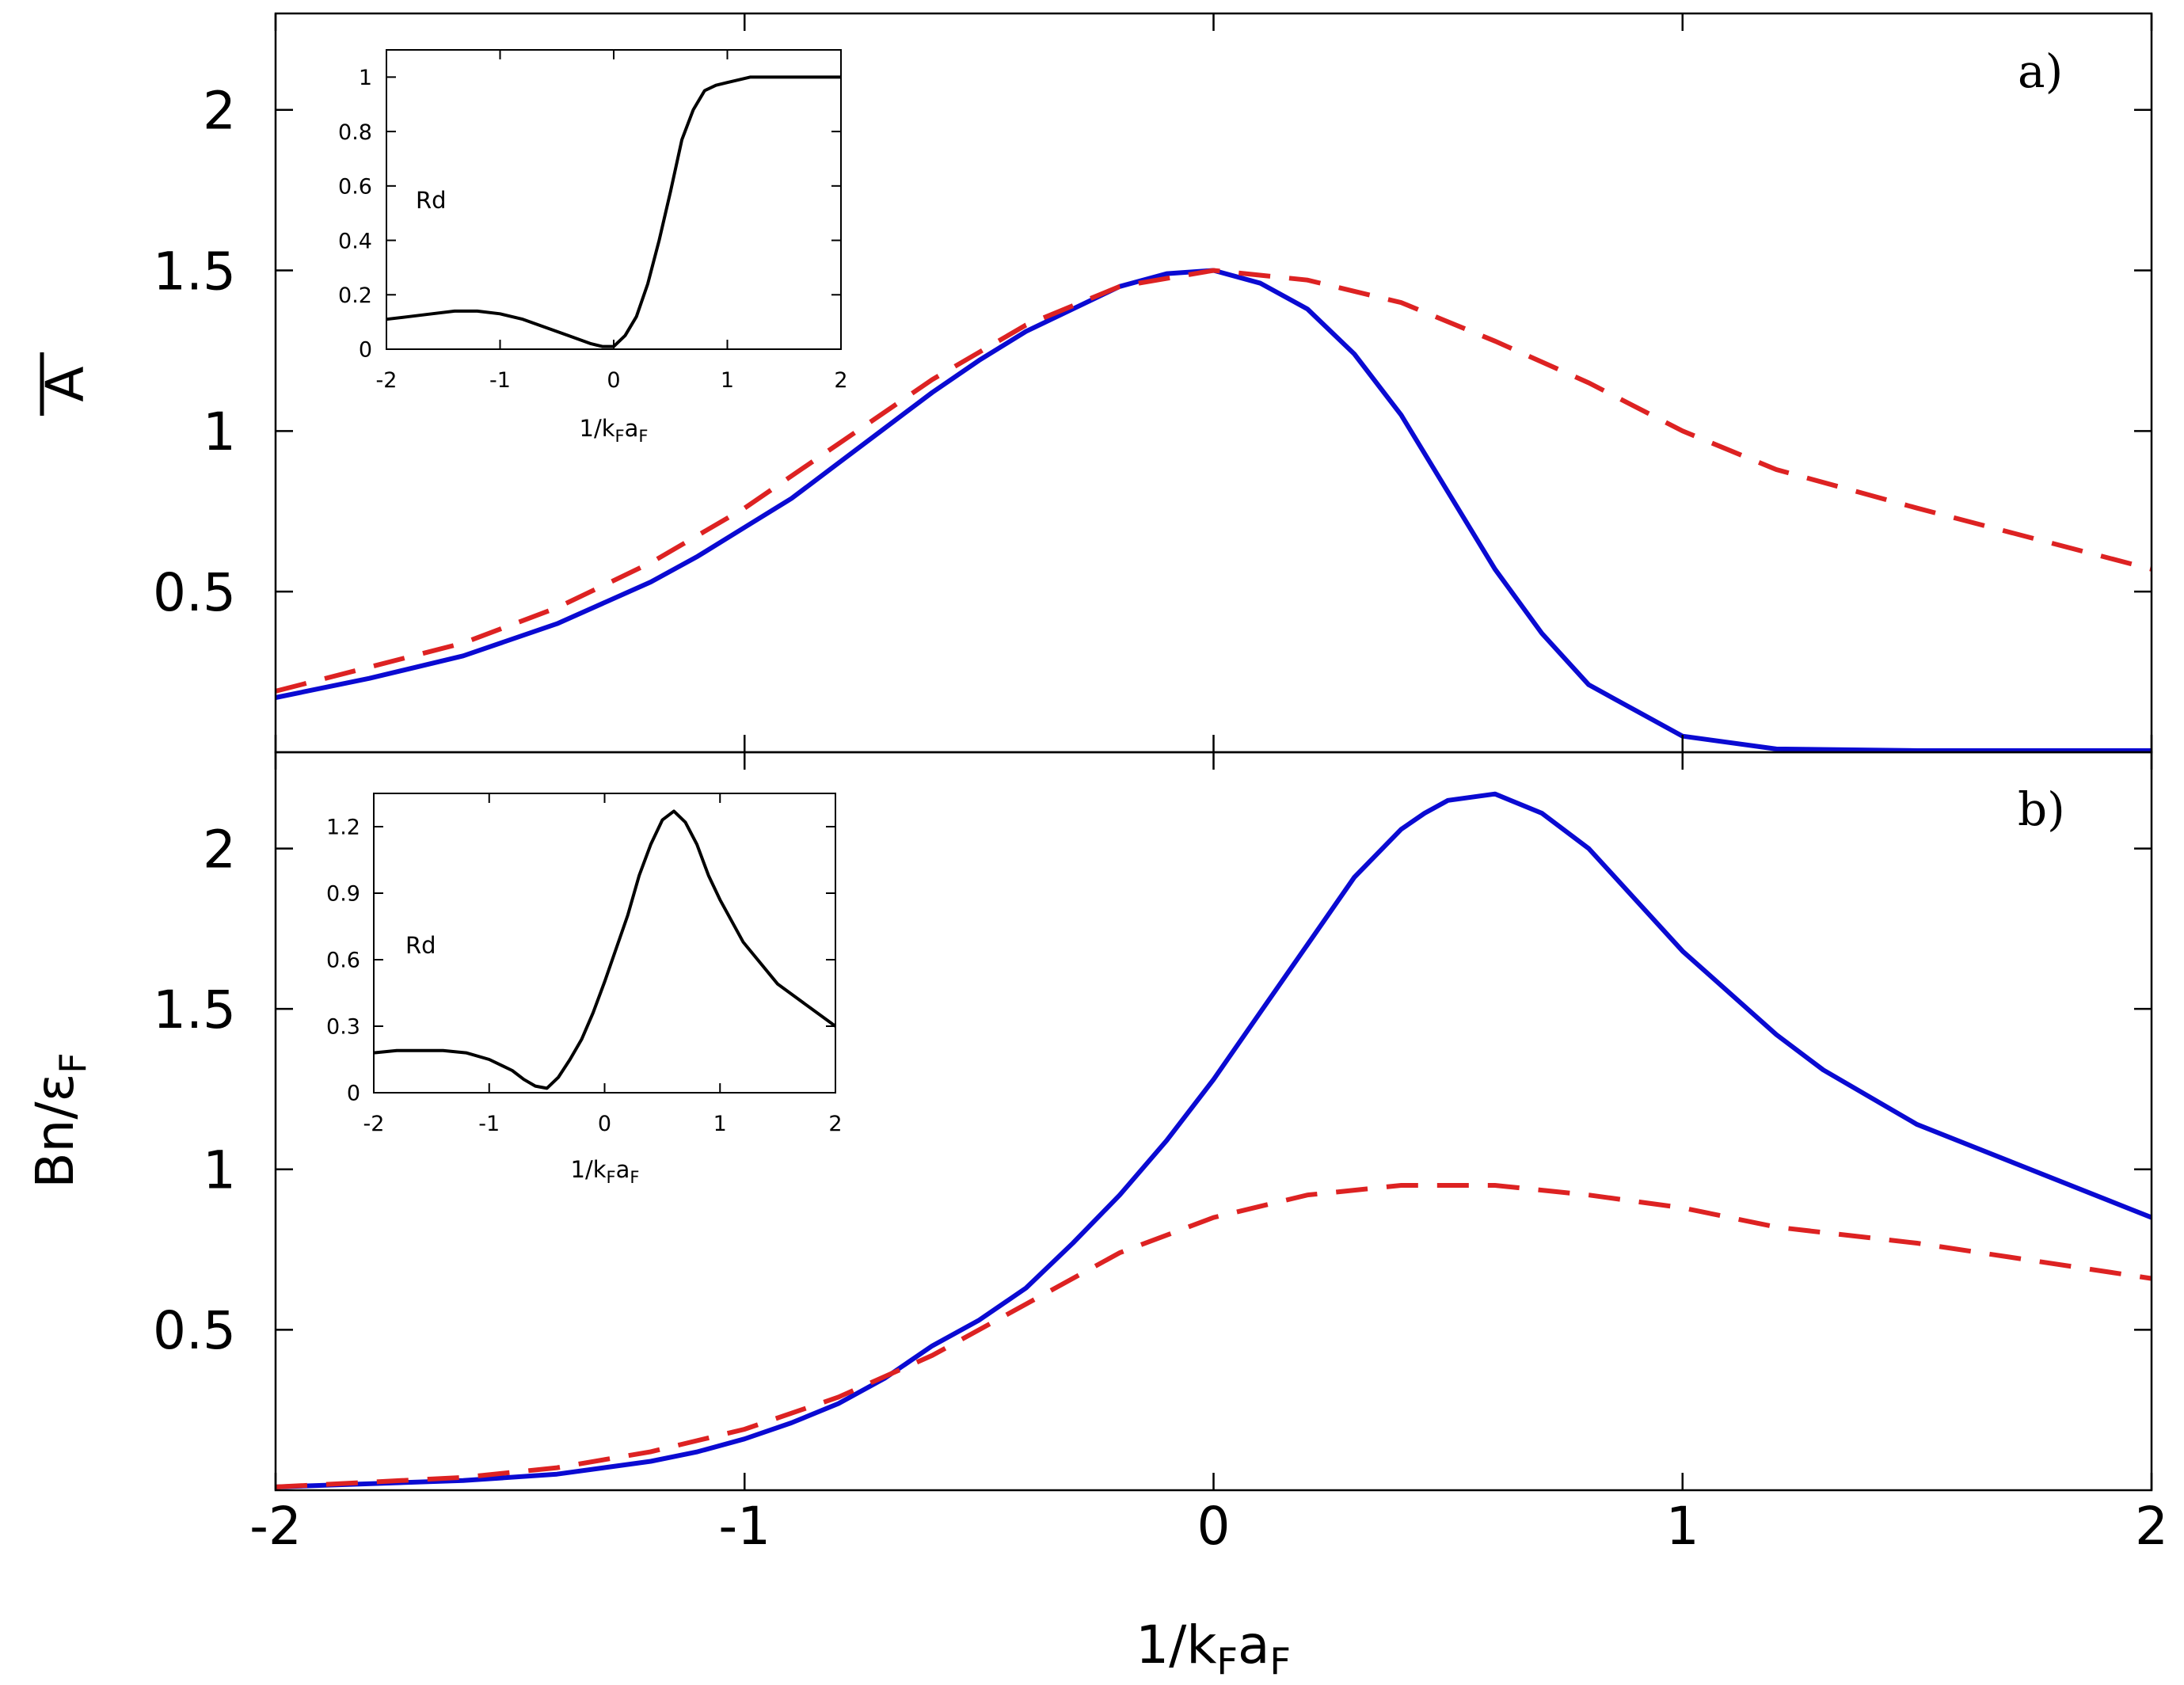  What do you see at coordinates (219, 850) in the screenshot?
I see `panel-b-ytick-label: 2` at bounding box center [219, 850].